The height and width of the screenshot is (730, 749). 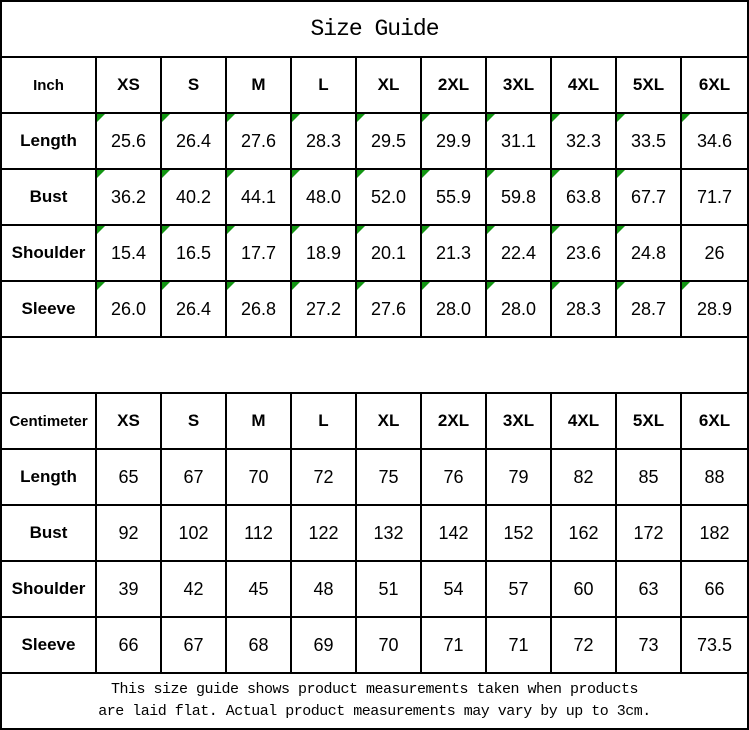 I want to click on size-value-cell-text: 45, so click(x=258, y=588).